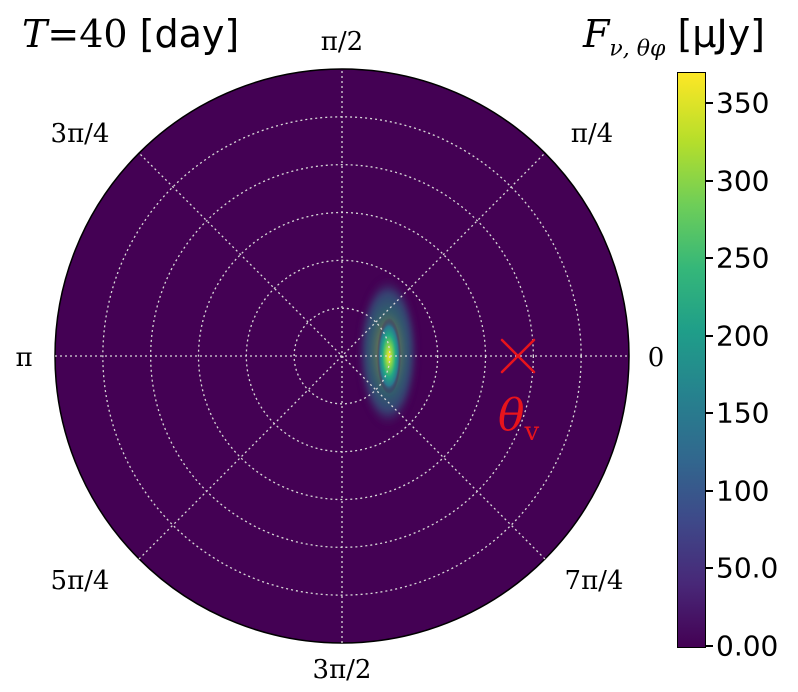 The image size is (798, 692). Describe the element at coordinates (519, 418) in the screenshot. I see `observer-label: θv` at that location.